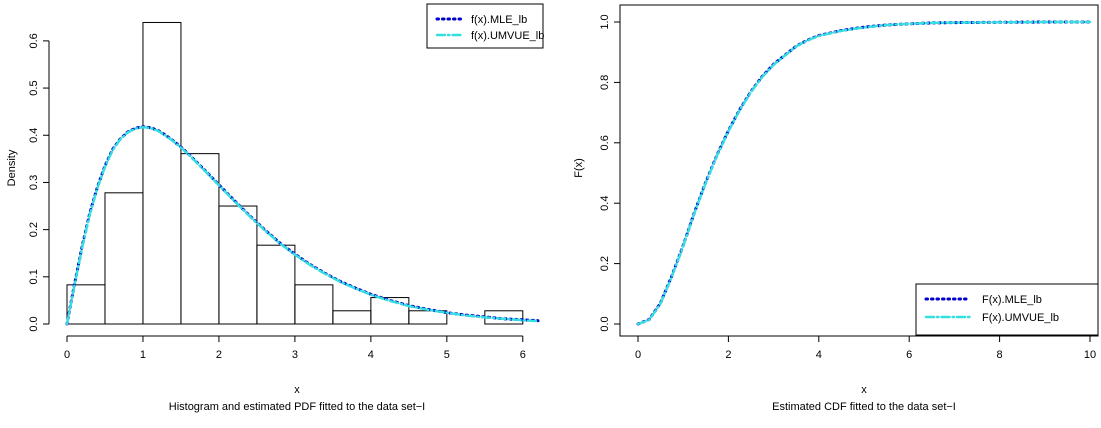 Image resolution: width=1101 pixels, height=428 pixels. Describe the element at coordinates (1000, 355) in the screenshot. I see `x-tick-label: 8` at that location.